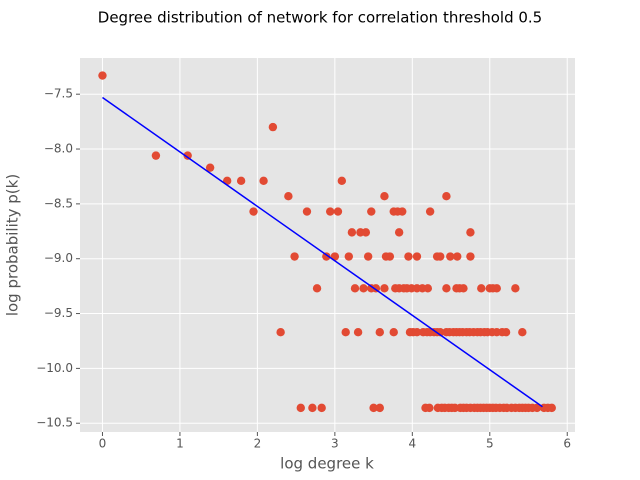 The width and height of the screenshot is (640, 480). What do you see at coordinates (490, 444) in the screenshot?
I see `x-tick-label: 5` at bounding box center [490, 444].